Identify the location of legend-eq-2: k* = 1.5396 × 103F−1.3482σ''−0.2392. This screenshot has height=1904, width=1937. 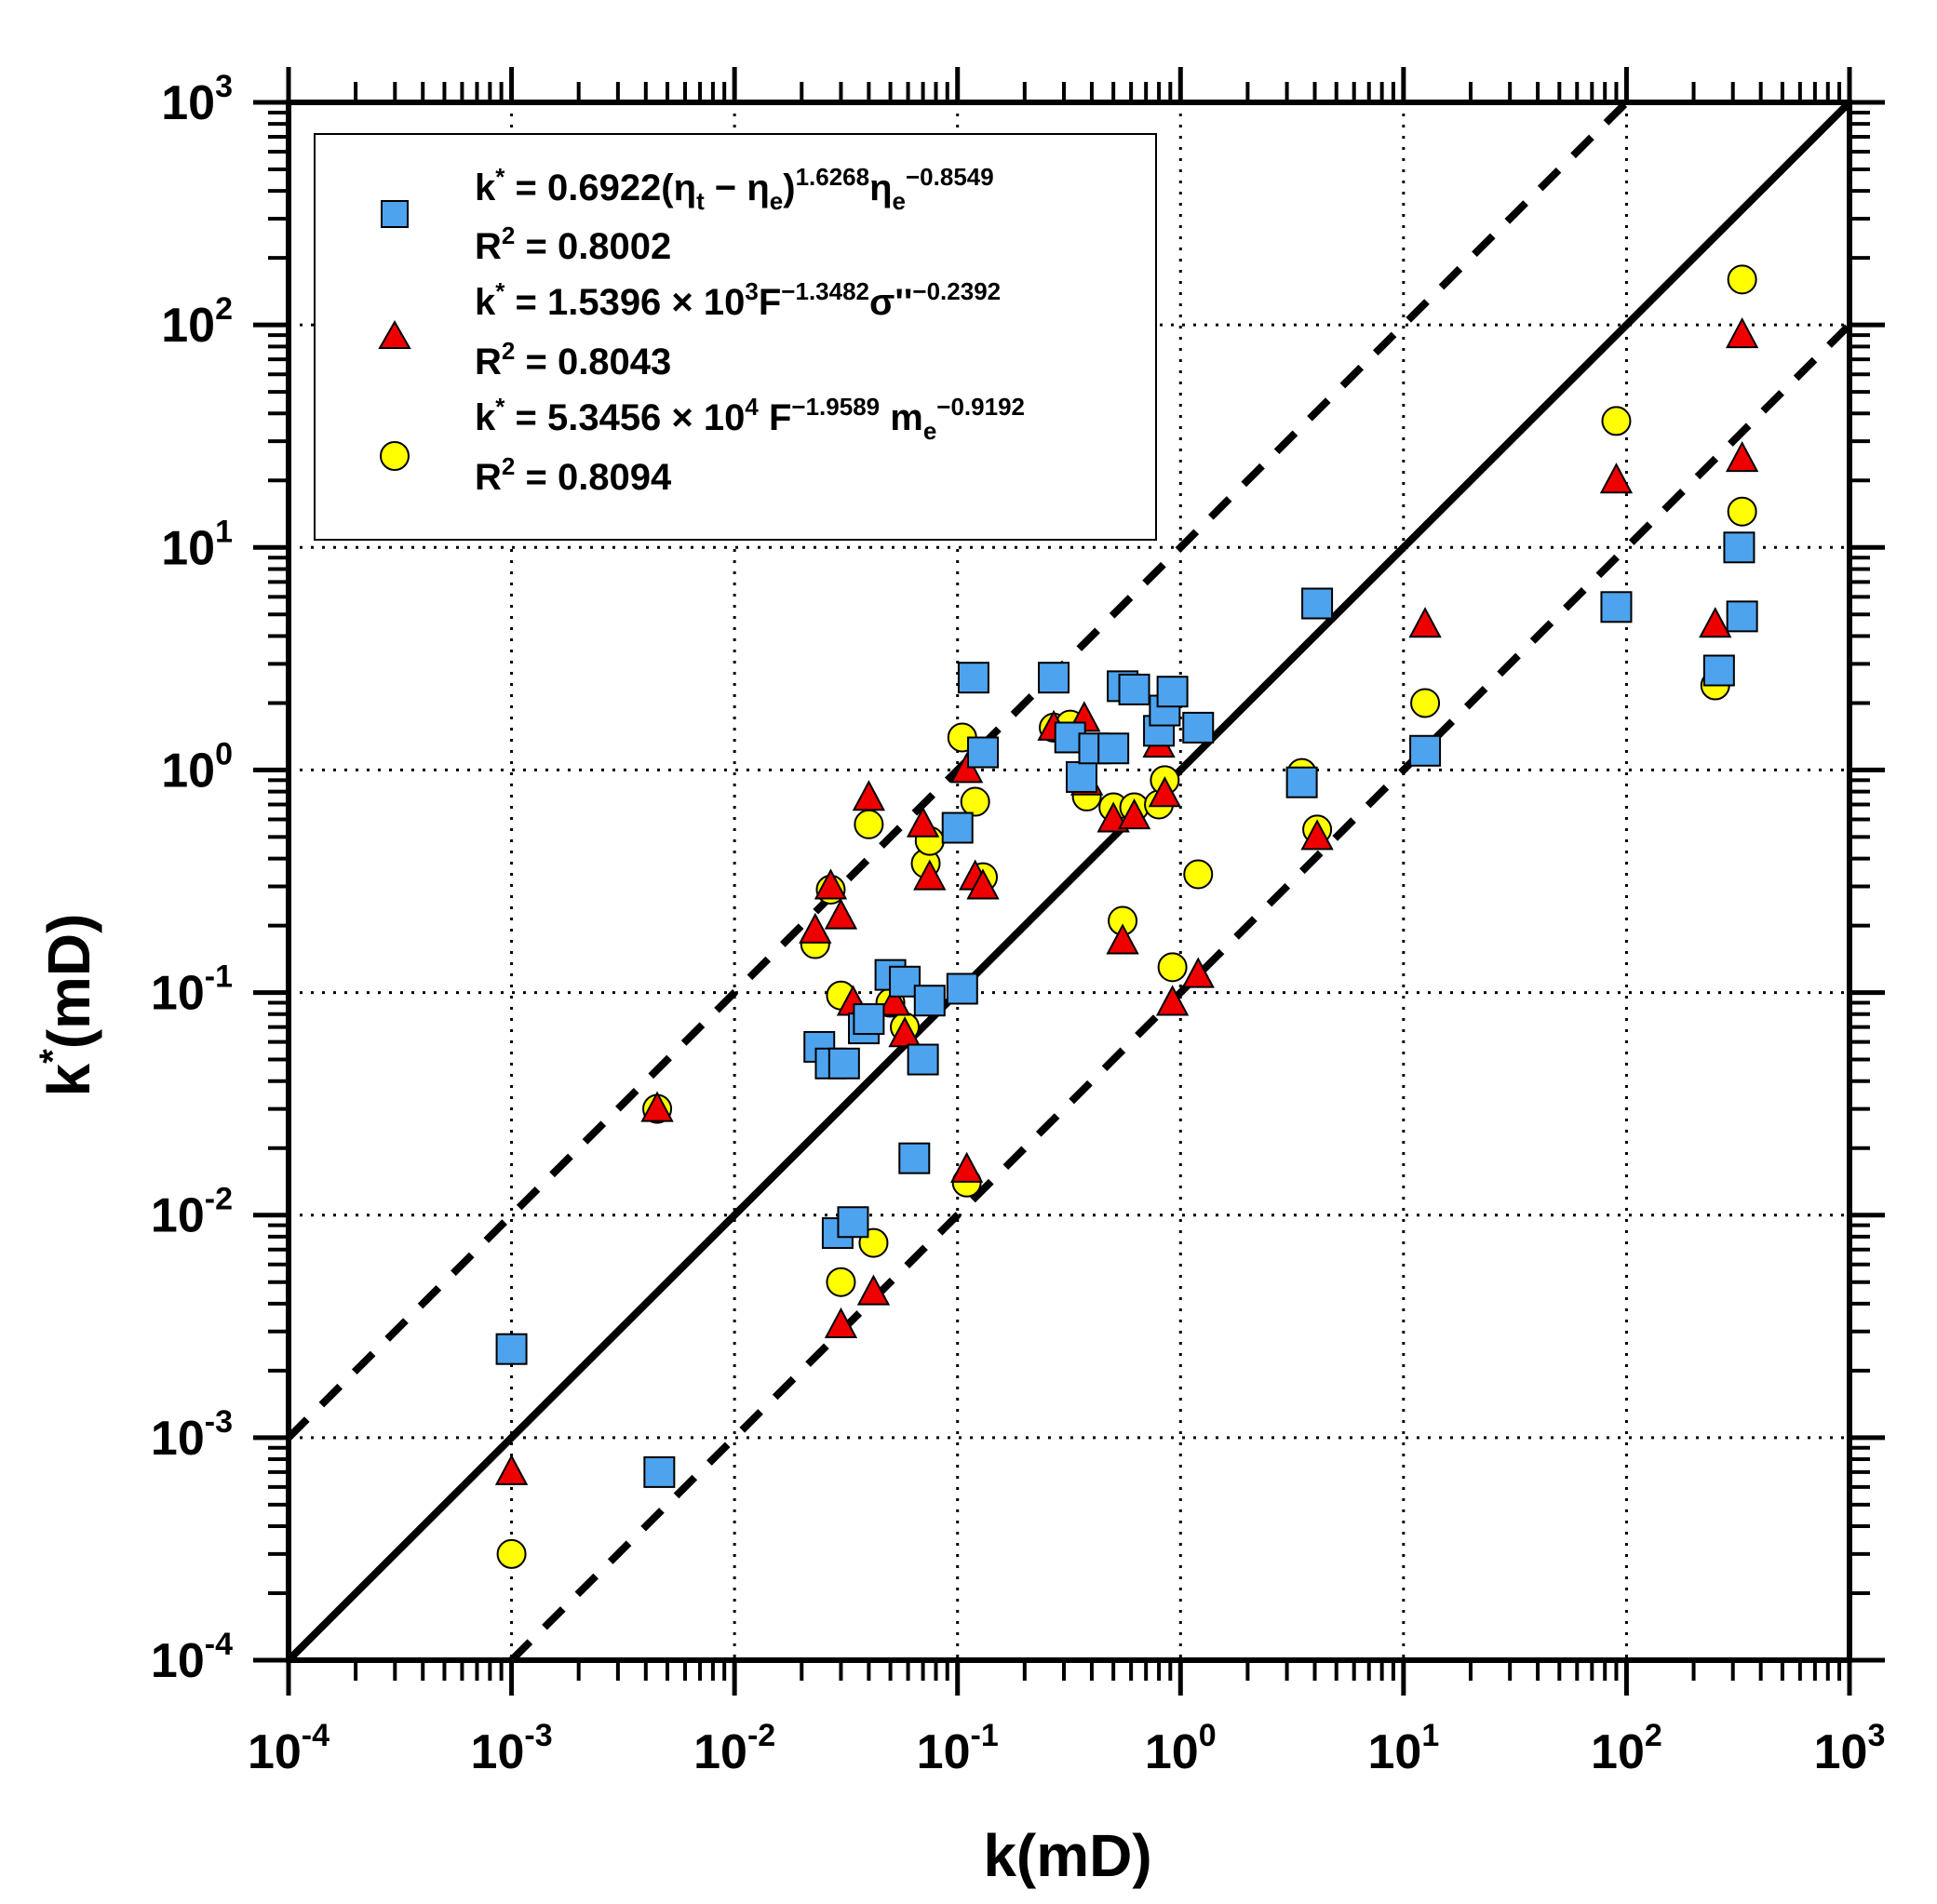
(738, 300).